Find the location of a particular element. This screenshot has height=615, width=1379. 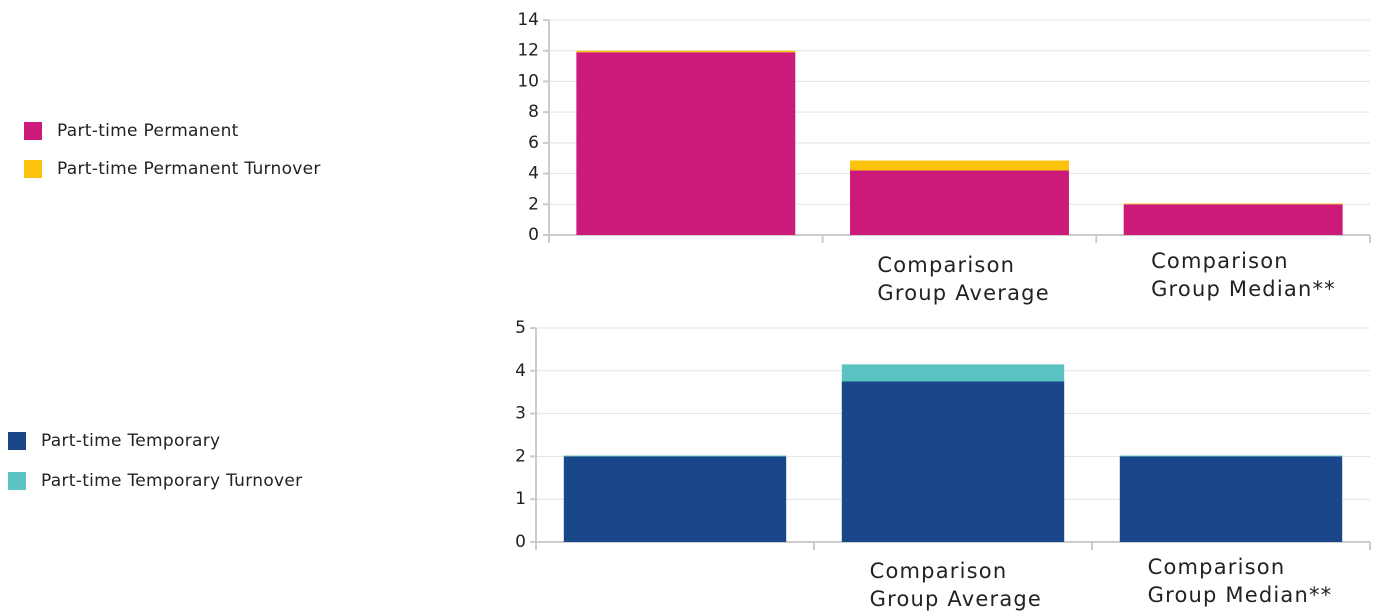

legend-label: Part-time Permanent Turnover is located at coordinates (189, 169).